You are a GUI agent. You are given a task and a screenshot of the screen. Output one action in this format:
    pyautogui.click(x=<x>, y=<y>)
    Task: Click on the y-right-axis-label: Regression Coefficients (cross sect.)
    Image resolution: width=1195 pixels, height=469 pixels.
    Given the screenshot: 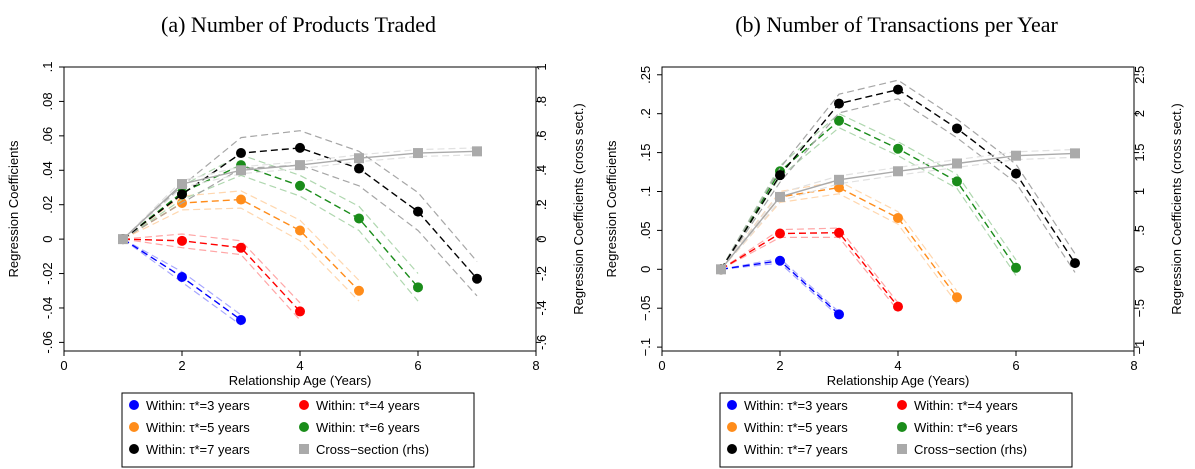 What is the action you would take?
    pyautogui.click(x=578, y=208)
    